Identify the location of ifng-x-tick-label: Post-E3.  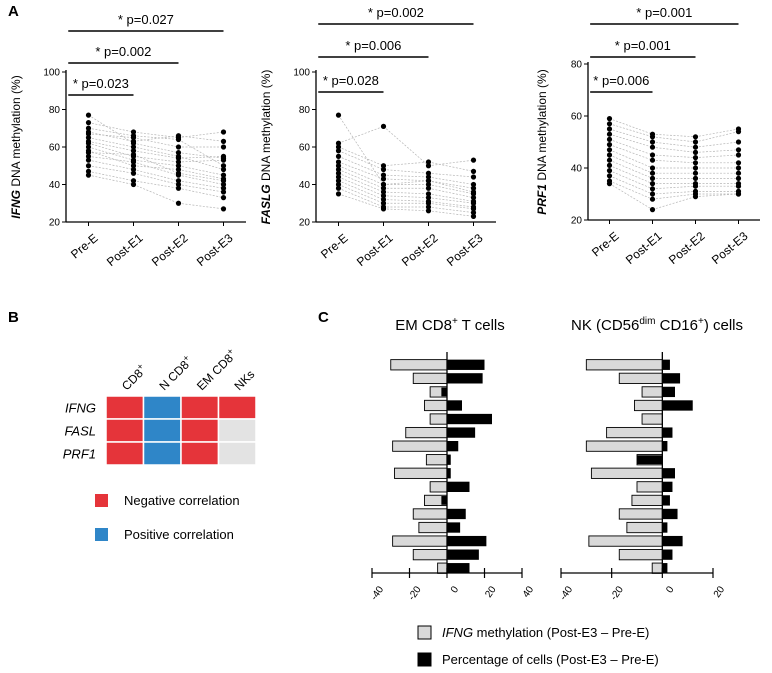
(215, 250).